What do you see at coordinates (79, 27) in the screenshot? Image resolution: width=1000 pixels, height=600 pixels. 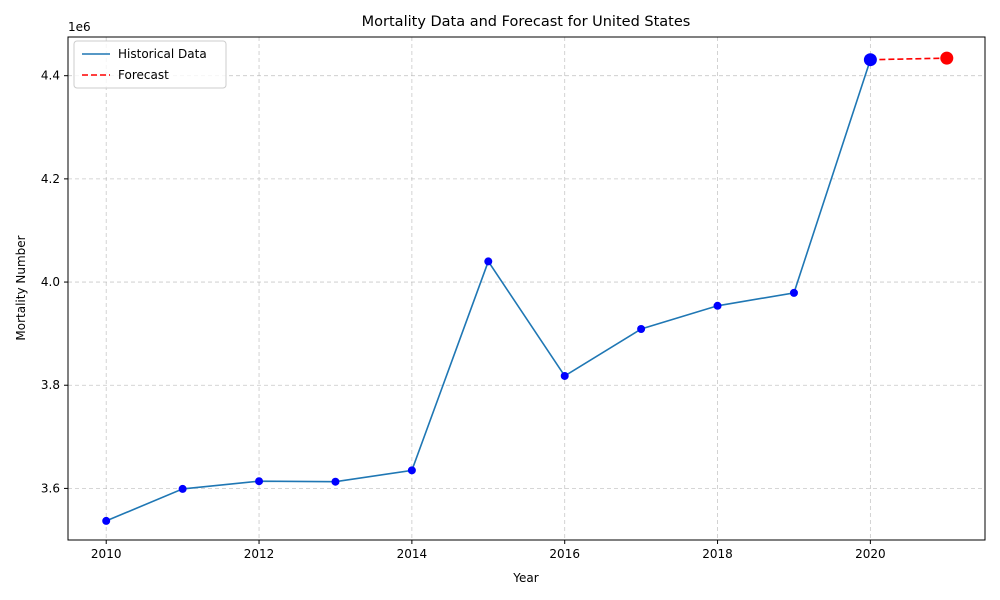 I see `y-offset-label: 1e6` at bounding box center [79, 27].